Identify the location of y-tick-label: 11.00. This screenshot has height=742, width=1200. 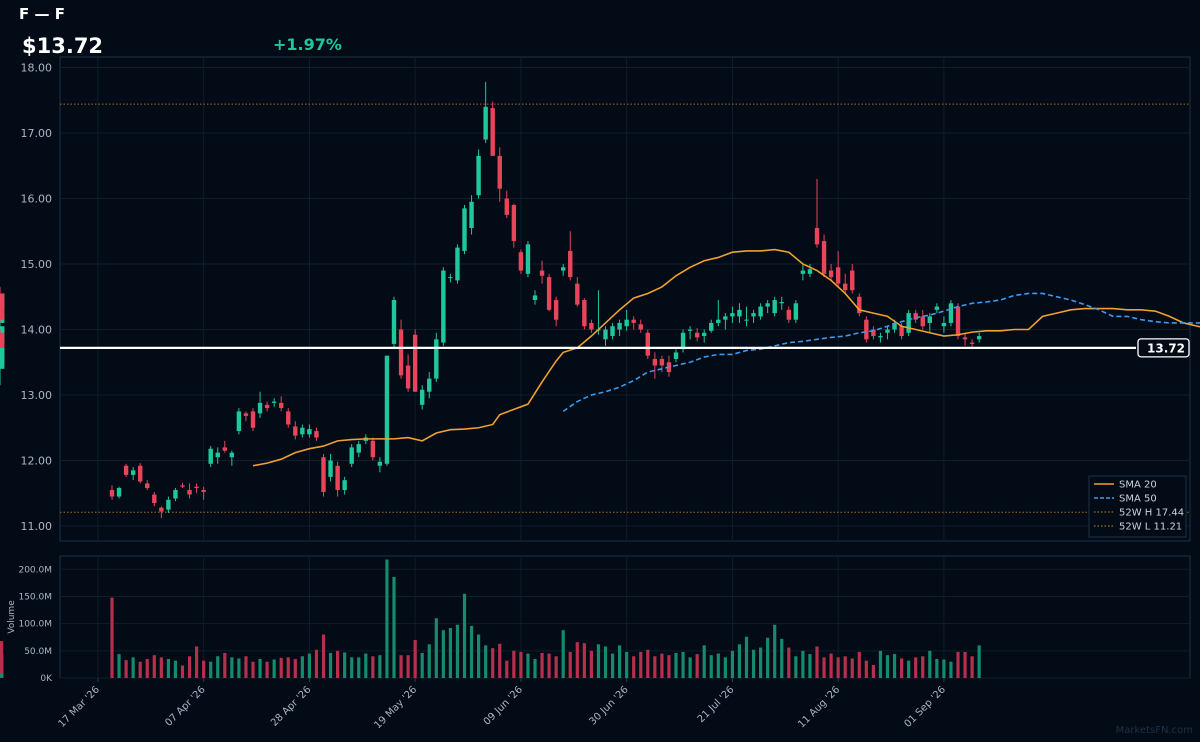
(37, 526).